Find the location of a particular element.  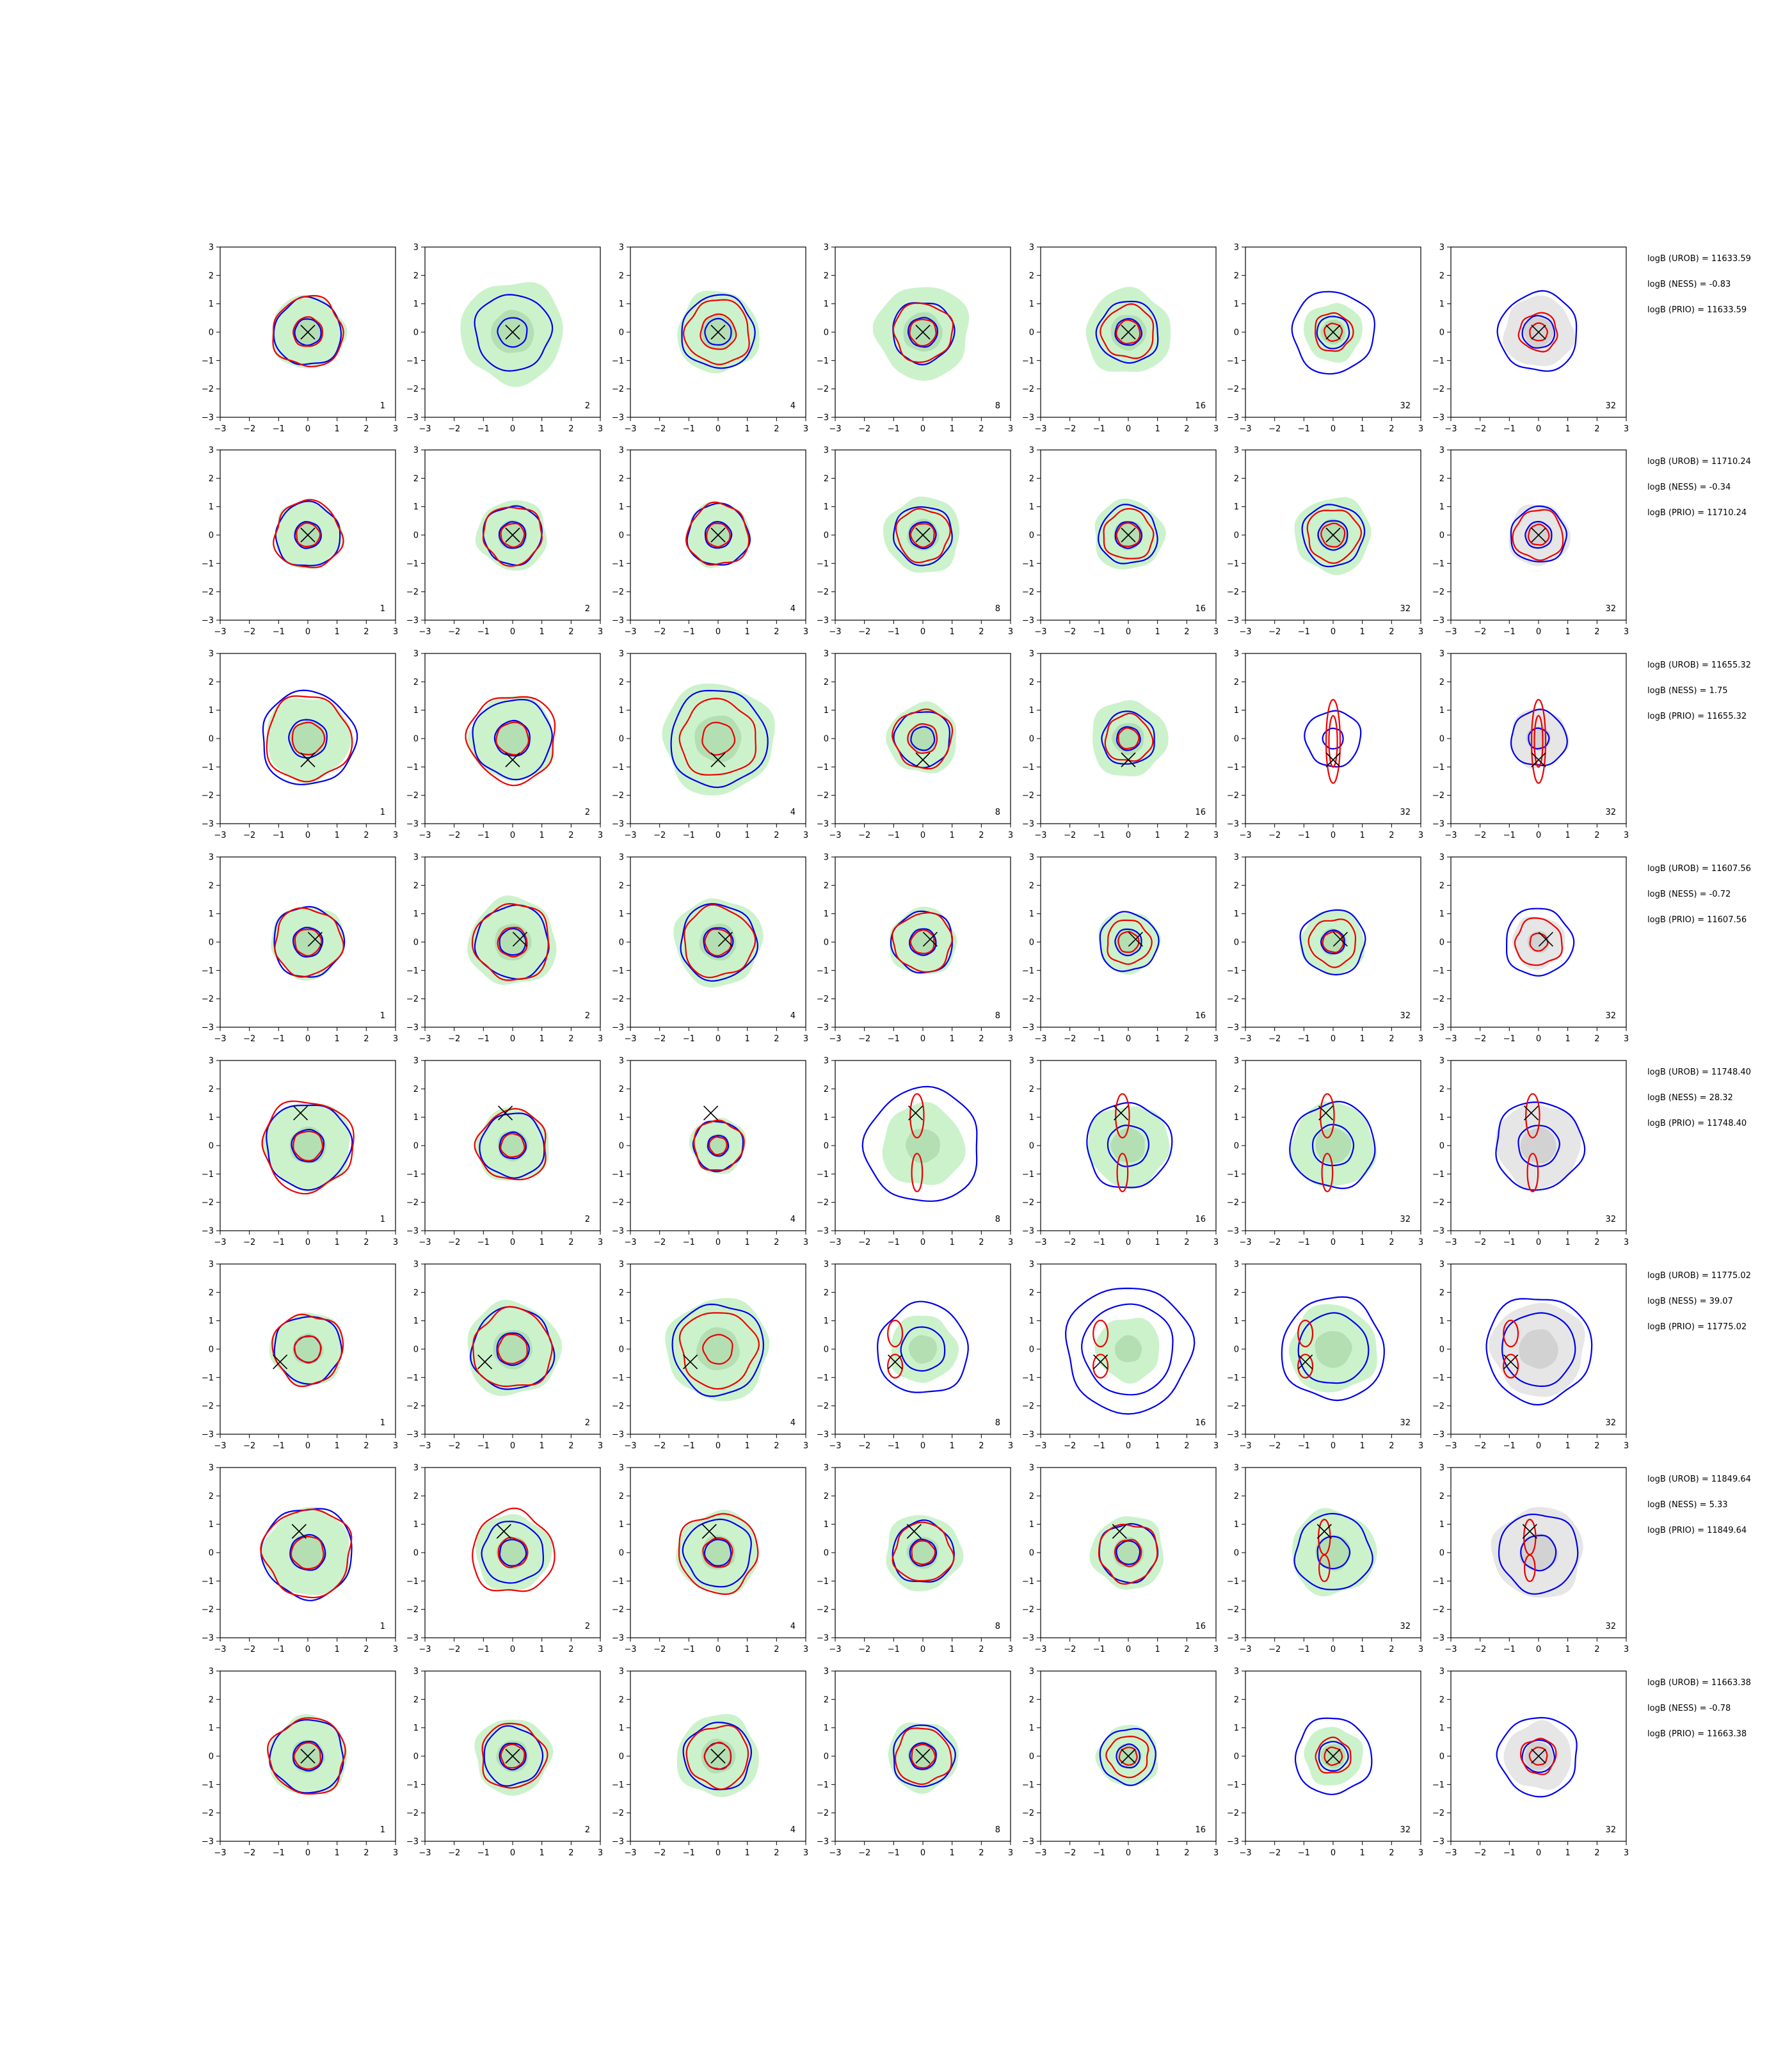

logb-annotation: logB (NESS) = 1.75 is located at coordinates (1687, 691).